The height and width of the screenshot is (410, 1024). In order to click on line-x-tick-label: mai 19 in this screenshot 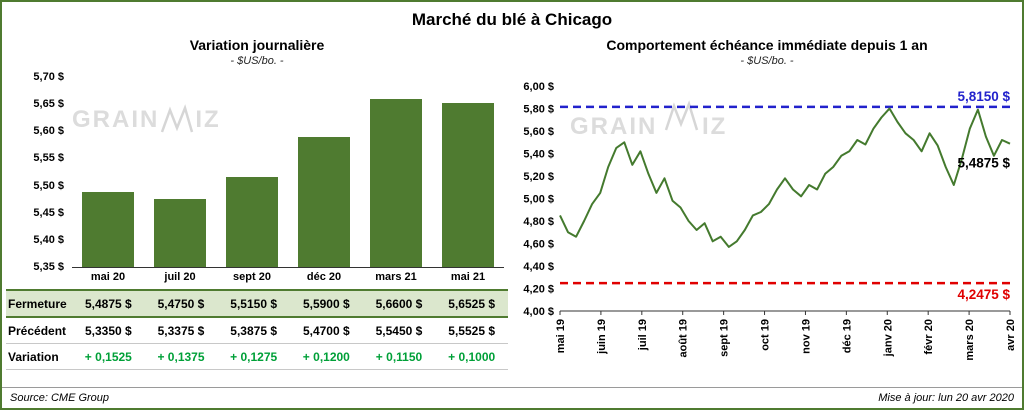, I will do `click(561, 336)`.